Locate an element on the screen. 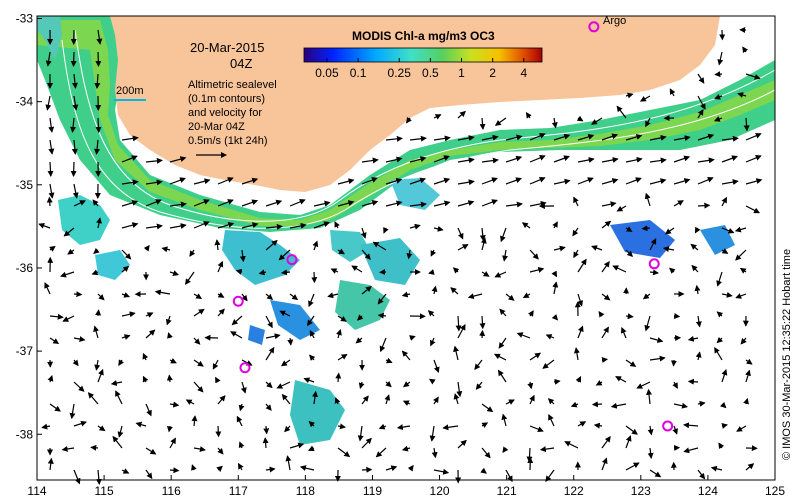 The width and height of the screenshot is (800, 500). y-tick-label: -35 is located at coordinates (25, 185).